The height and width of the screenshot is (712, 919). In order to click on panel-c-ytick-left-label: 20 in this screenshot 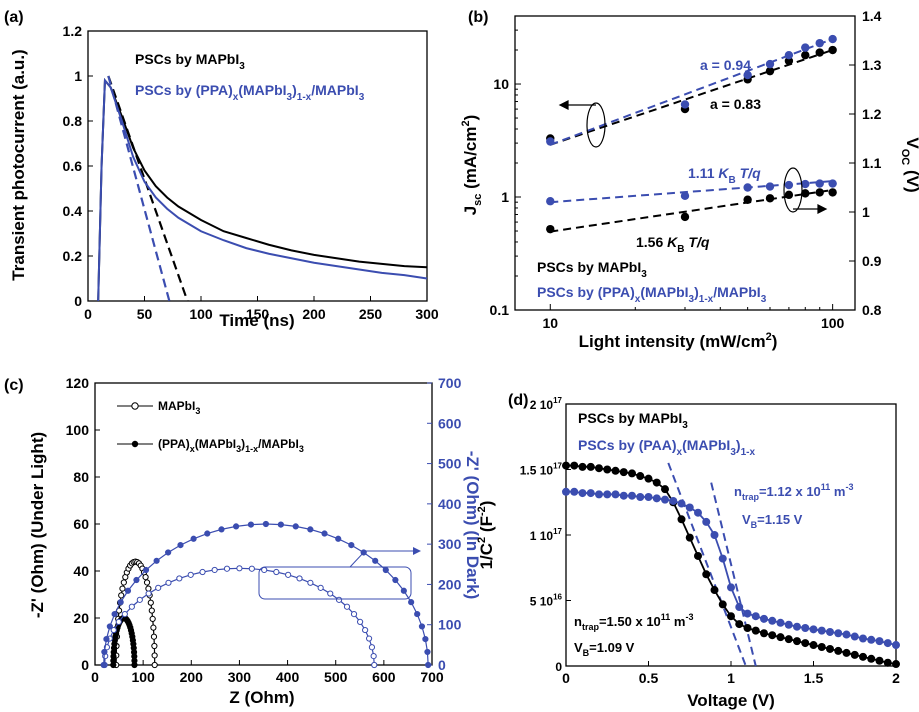, I will do `click(81, 618)`.